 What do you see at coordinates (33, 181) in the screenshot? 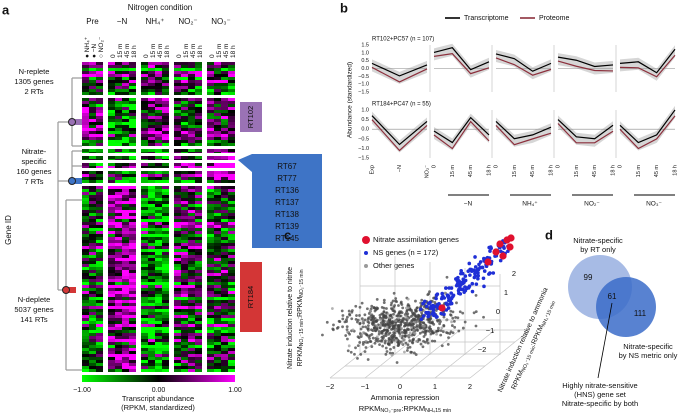
I see `cluster-annotation: 7 RTs` at bounding box center [33, 181].